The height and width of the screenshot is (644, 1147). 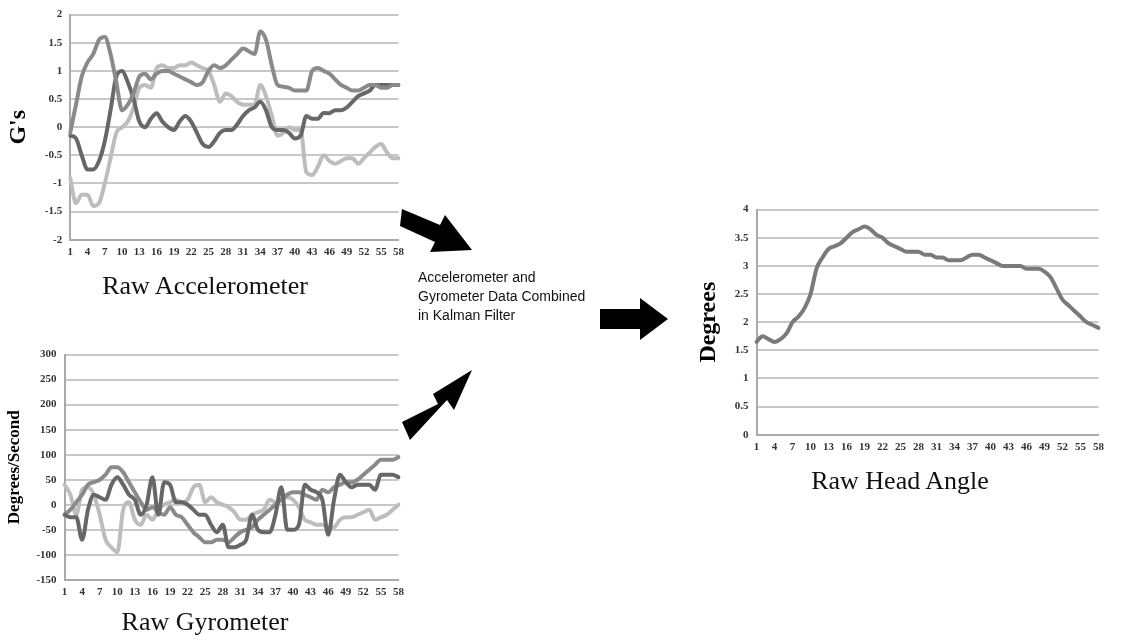 I want to click on y-tick-label: -1, so click(x=58, y=182).